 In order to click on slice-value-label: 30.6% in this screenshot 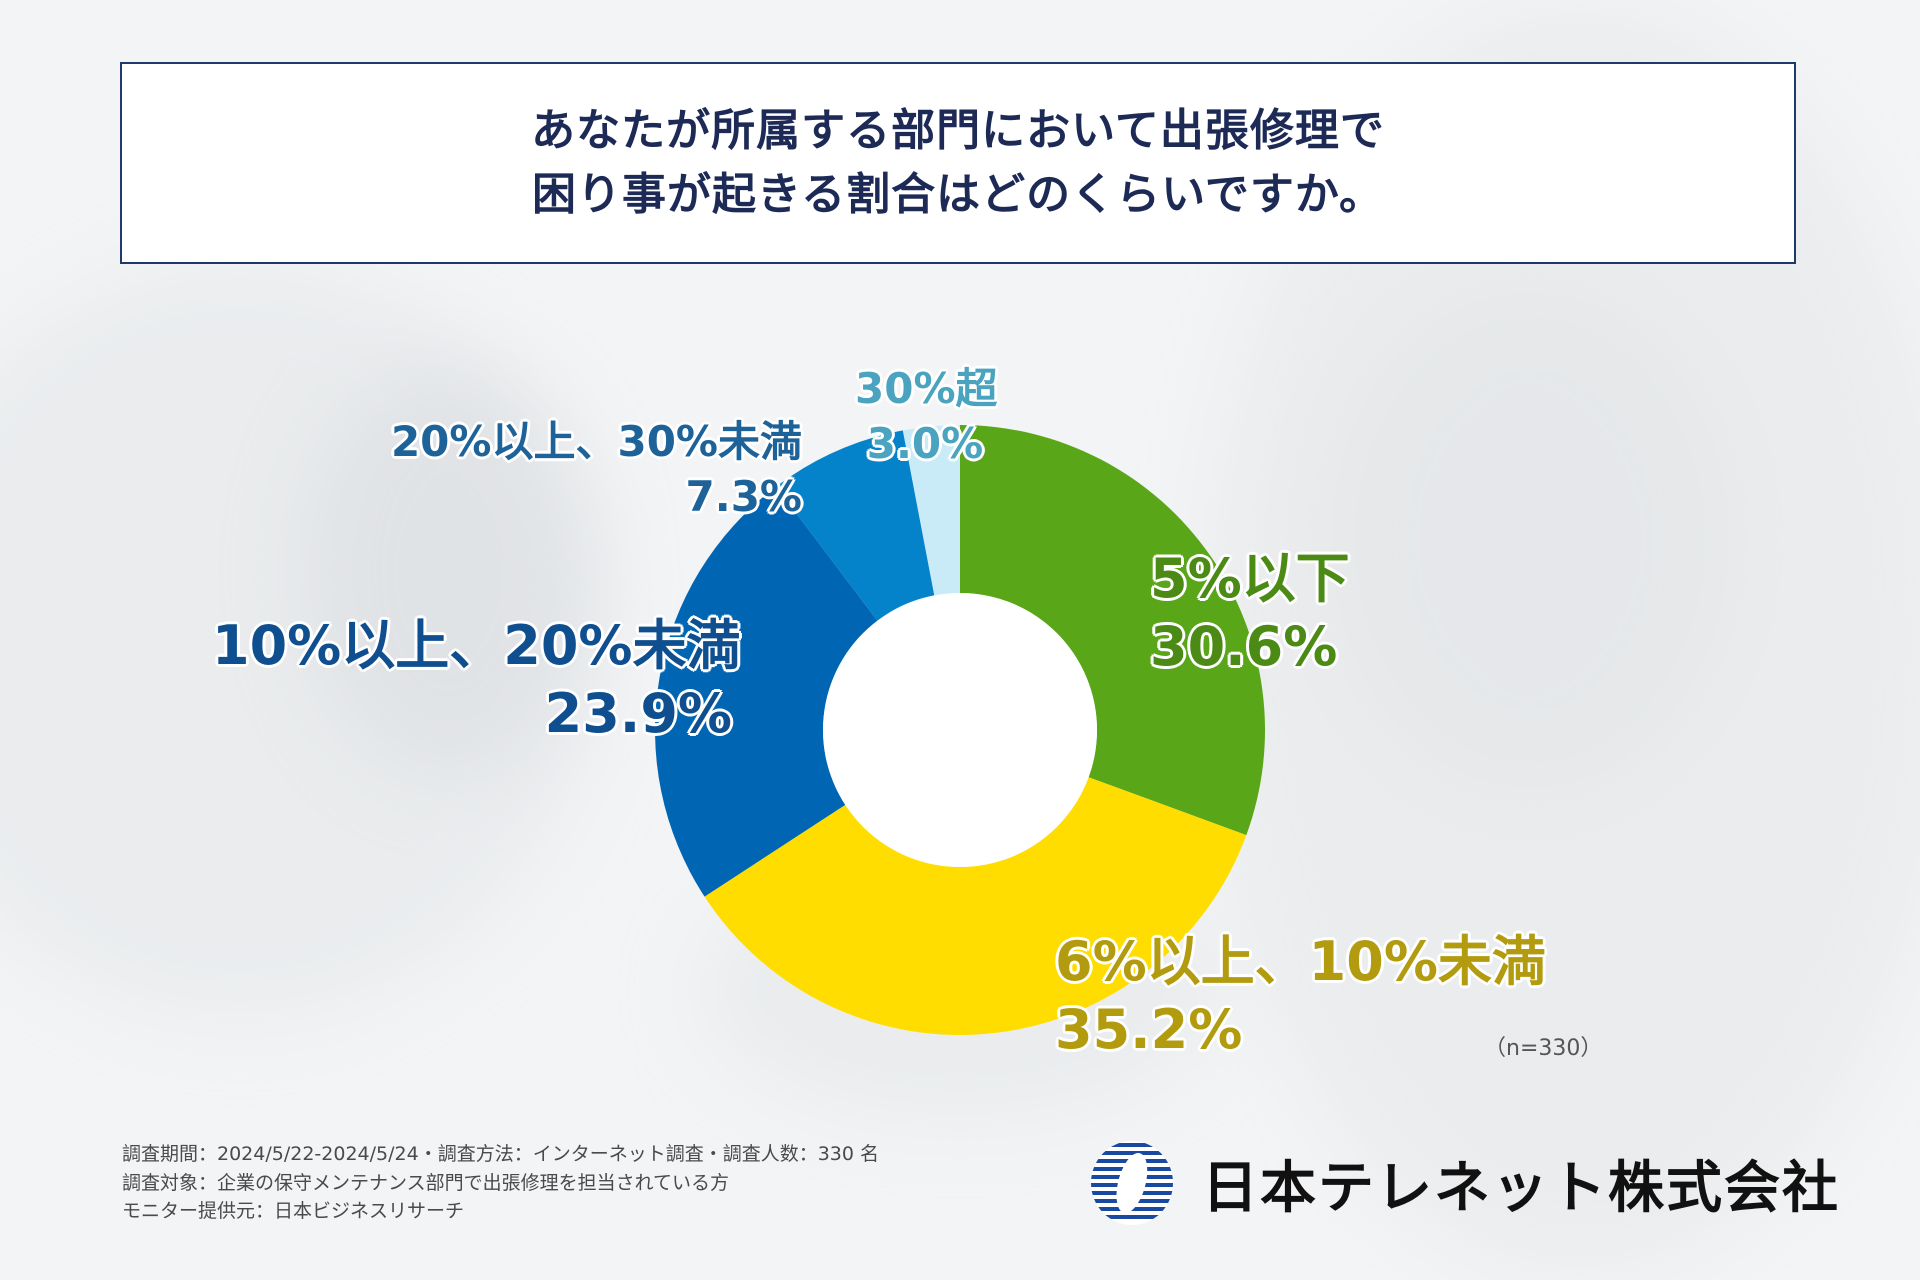, I will do `click(1244, 646)`.